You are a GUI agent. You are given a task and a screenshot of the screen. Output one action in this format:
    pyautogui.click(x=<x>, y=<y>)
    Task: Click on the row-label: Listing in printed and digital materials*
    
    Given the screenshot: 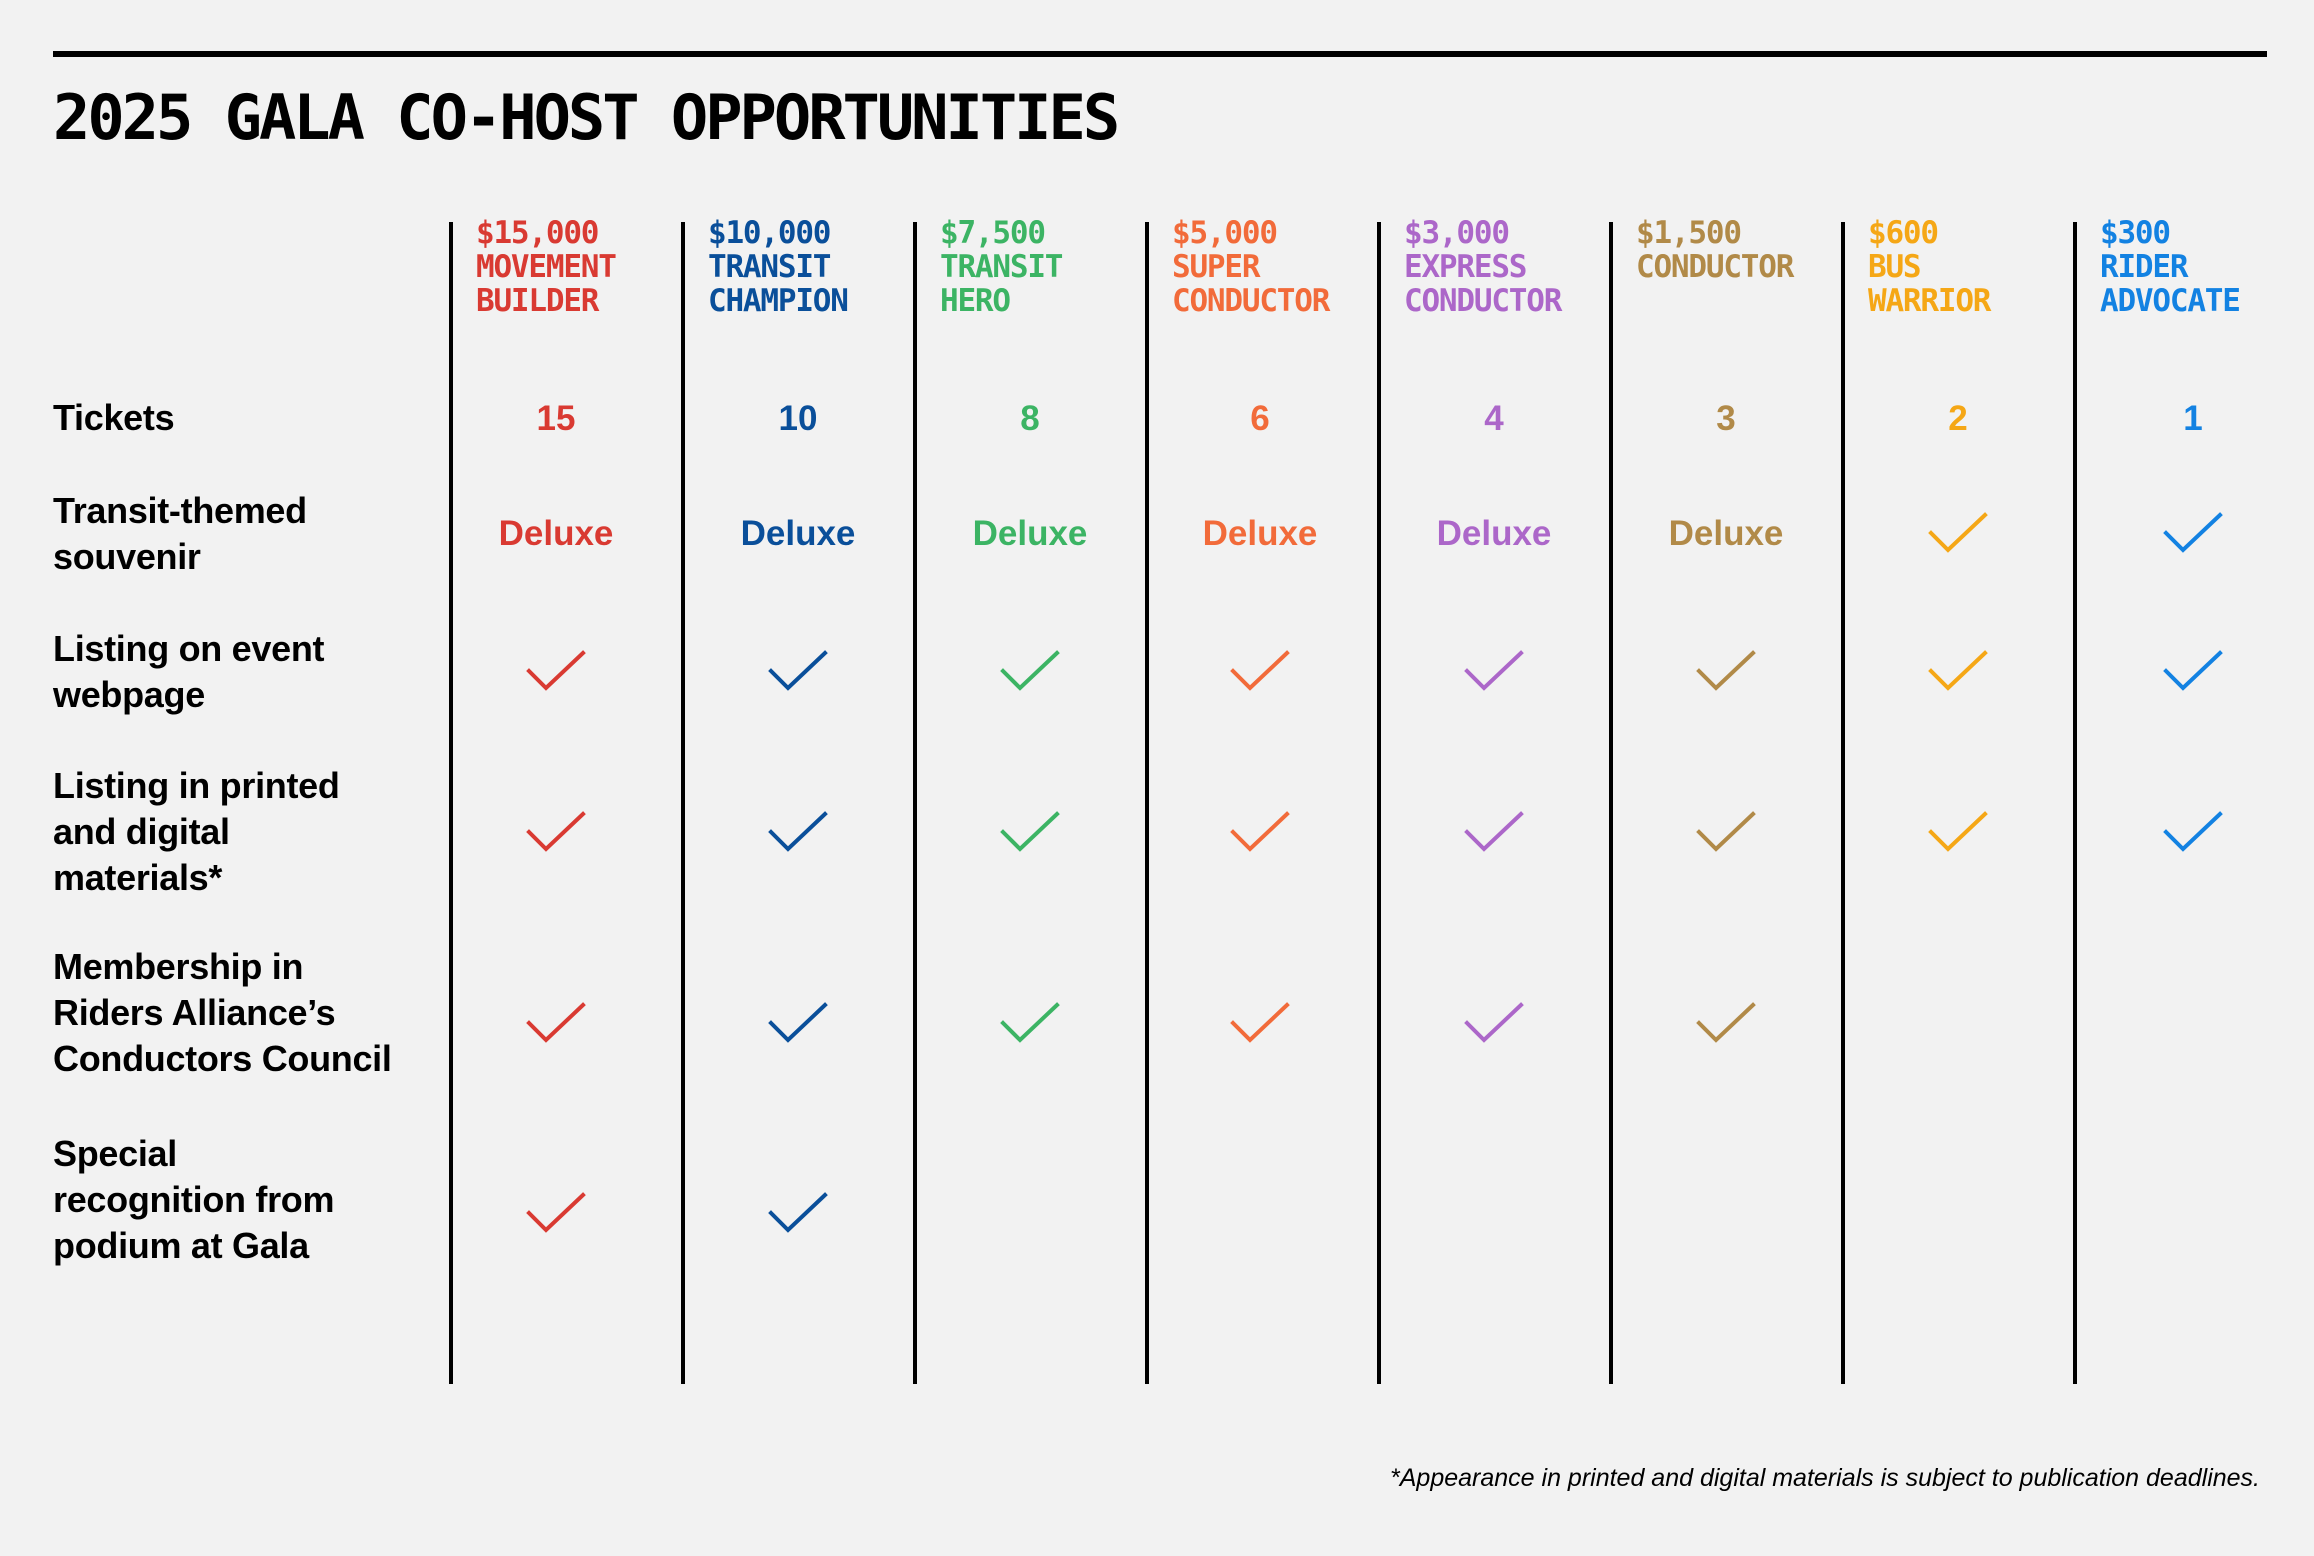 What is the action you would take?
    pyautogui.click(x=196, y=832)
    